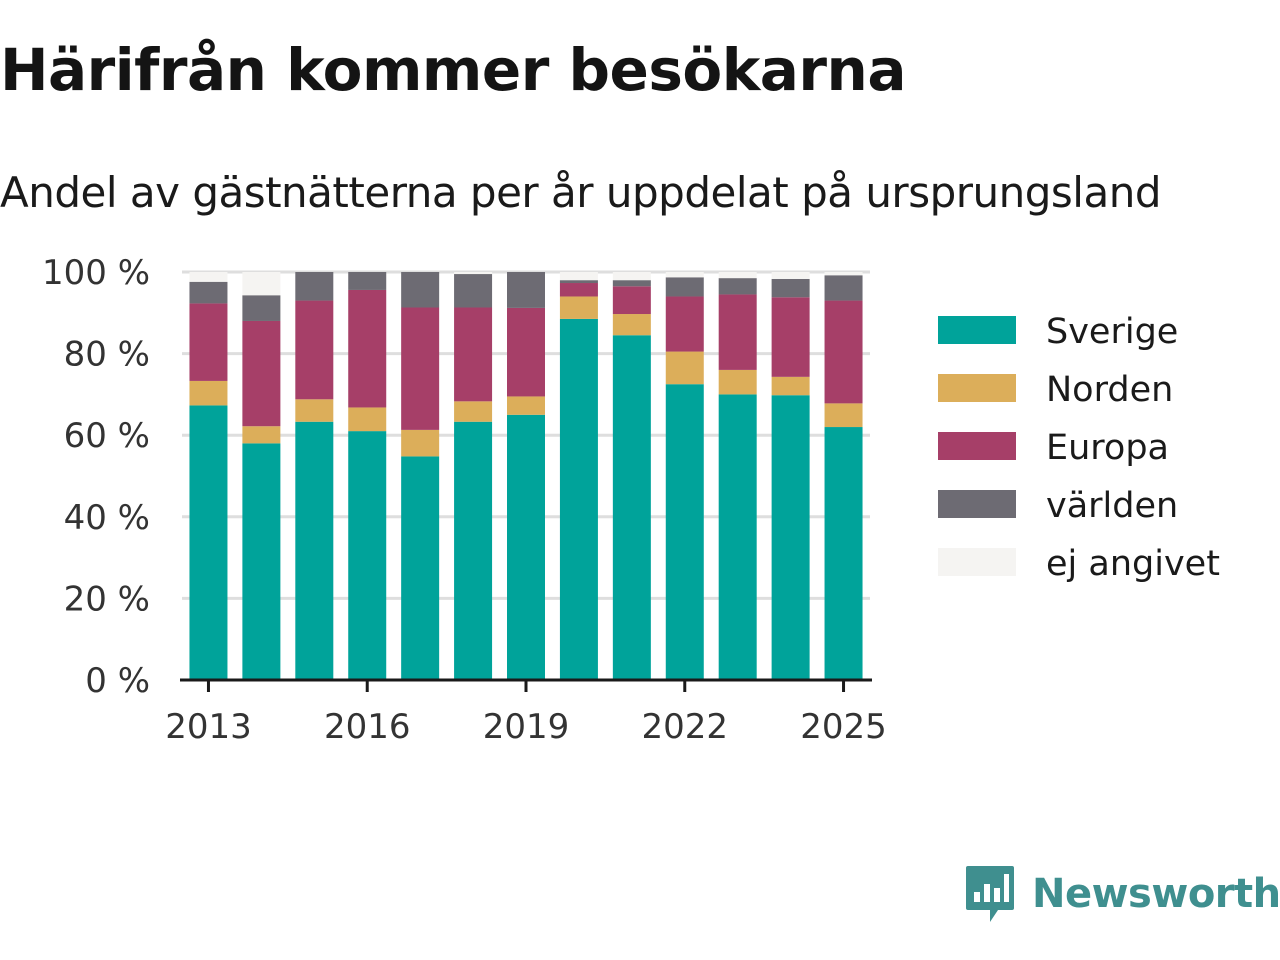 This screenshot has width=1280, height=960. I want to click on y-tick-label: 20 %, so click(107, 599).